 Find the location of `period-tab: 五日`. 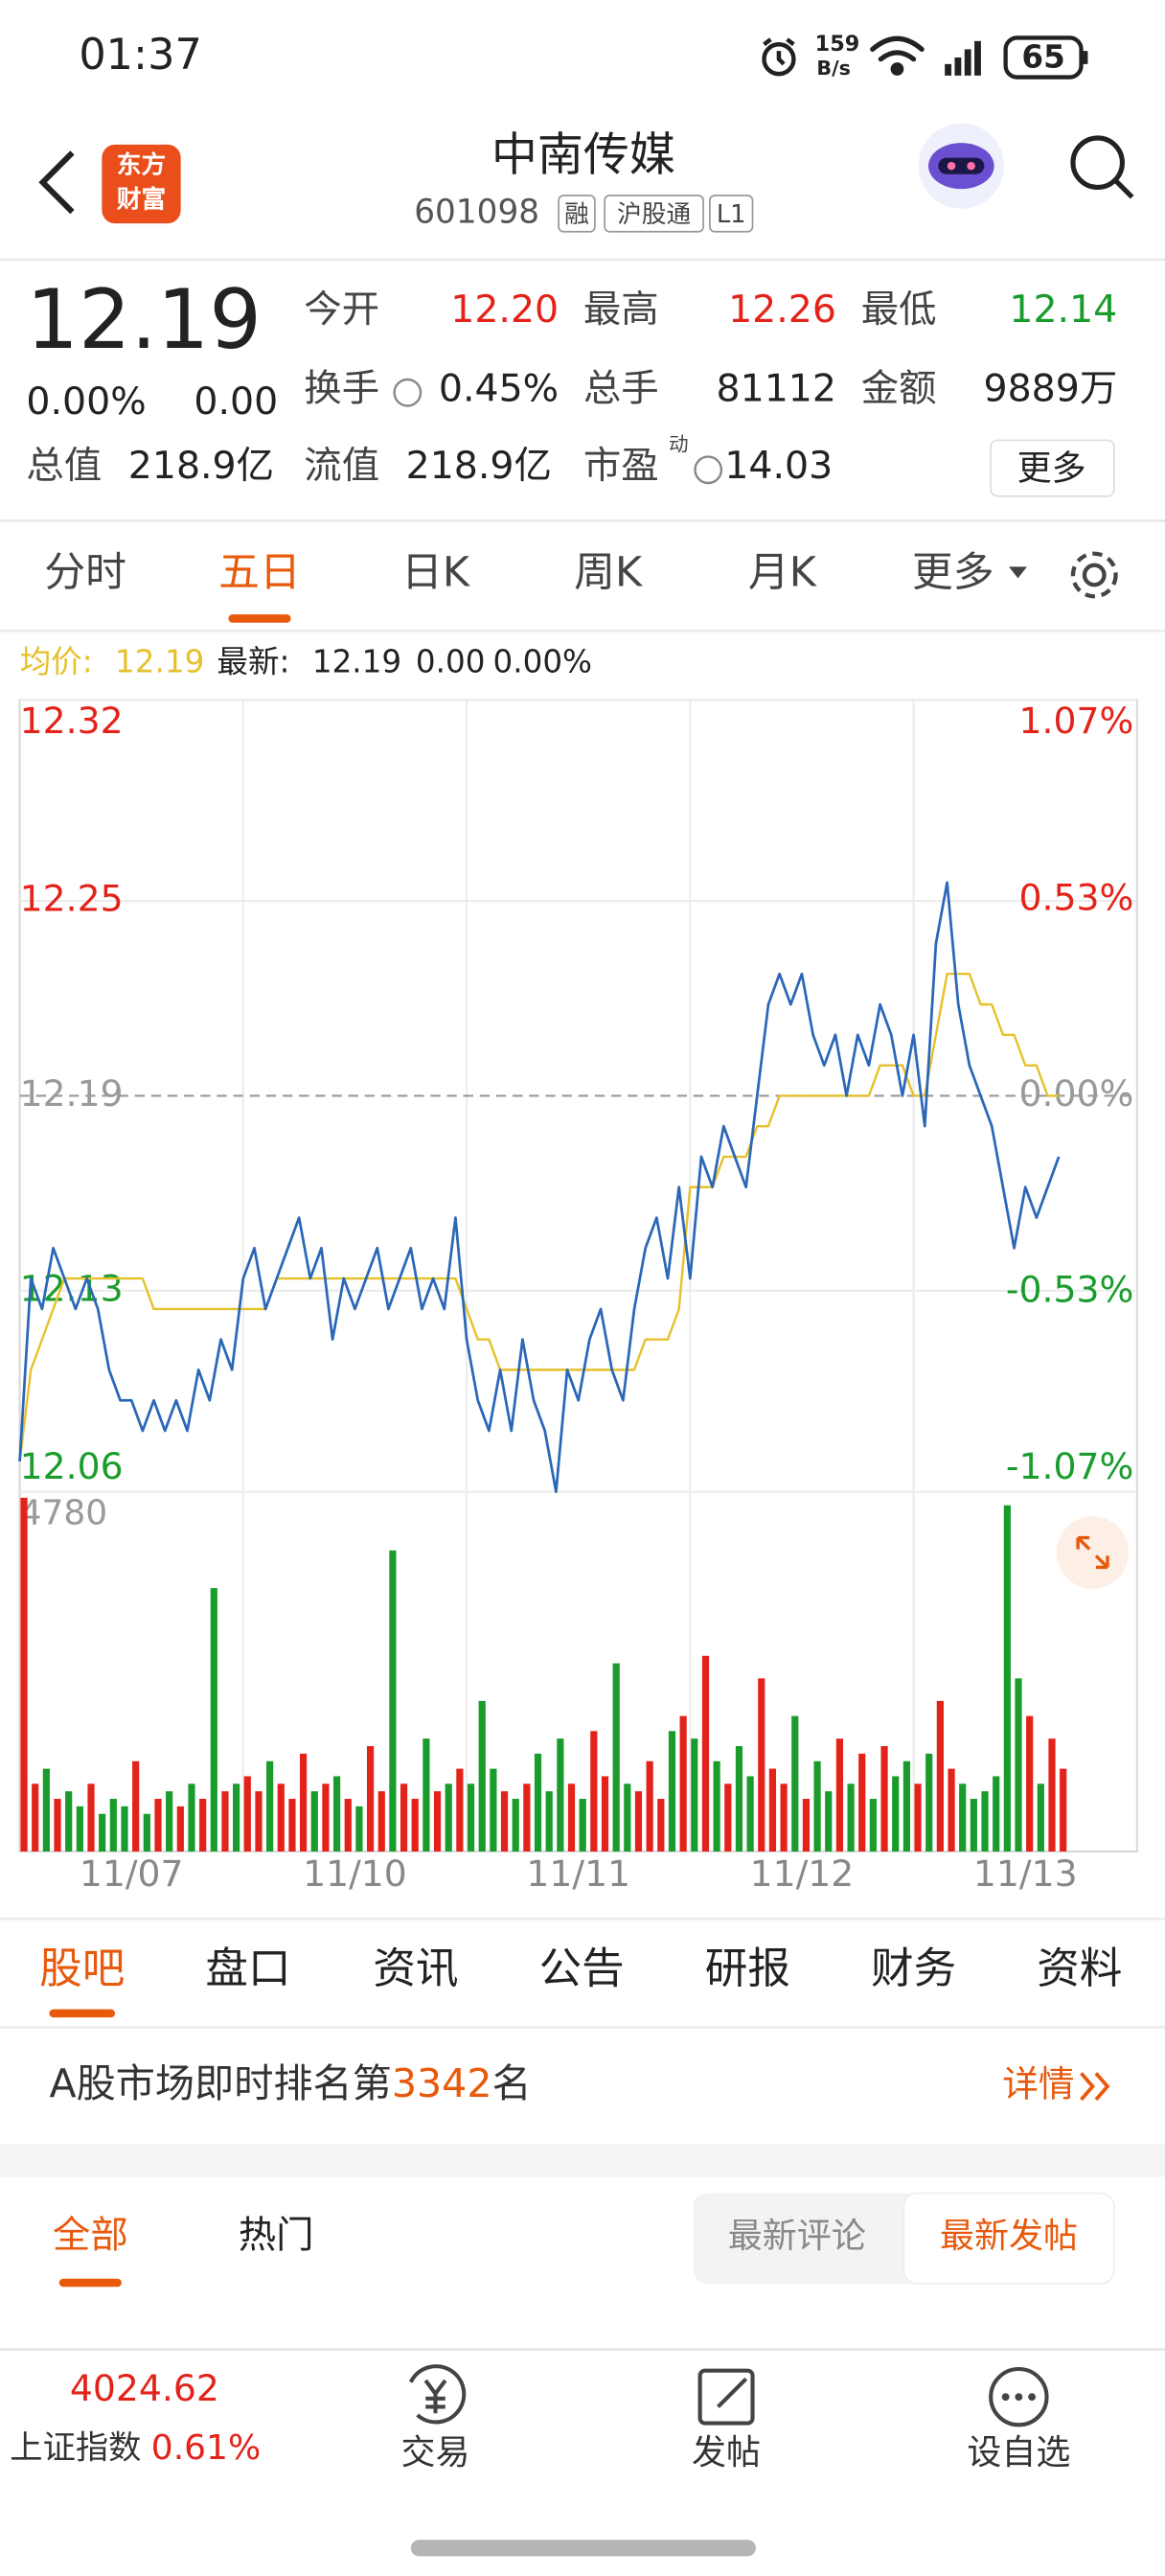

period-tab: 五日 is located at coordinates (259, 573).